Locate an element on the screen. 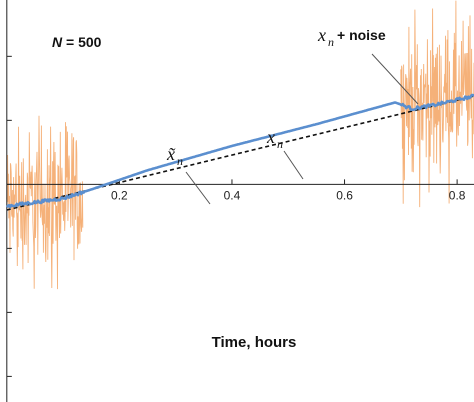  true-label-math: x is located at coordinates (270, 137).